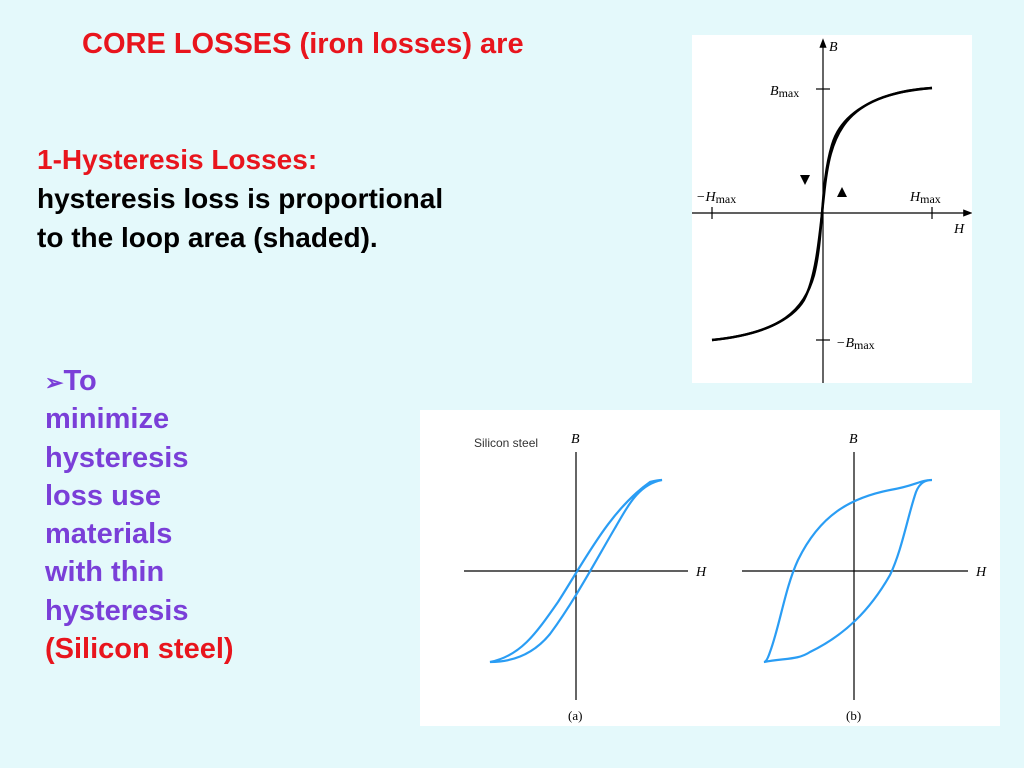  Describe the element at coordinates (981, 572) in the screenshot. I see `panel-b-h-label: H` at that location.